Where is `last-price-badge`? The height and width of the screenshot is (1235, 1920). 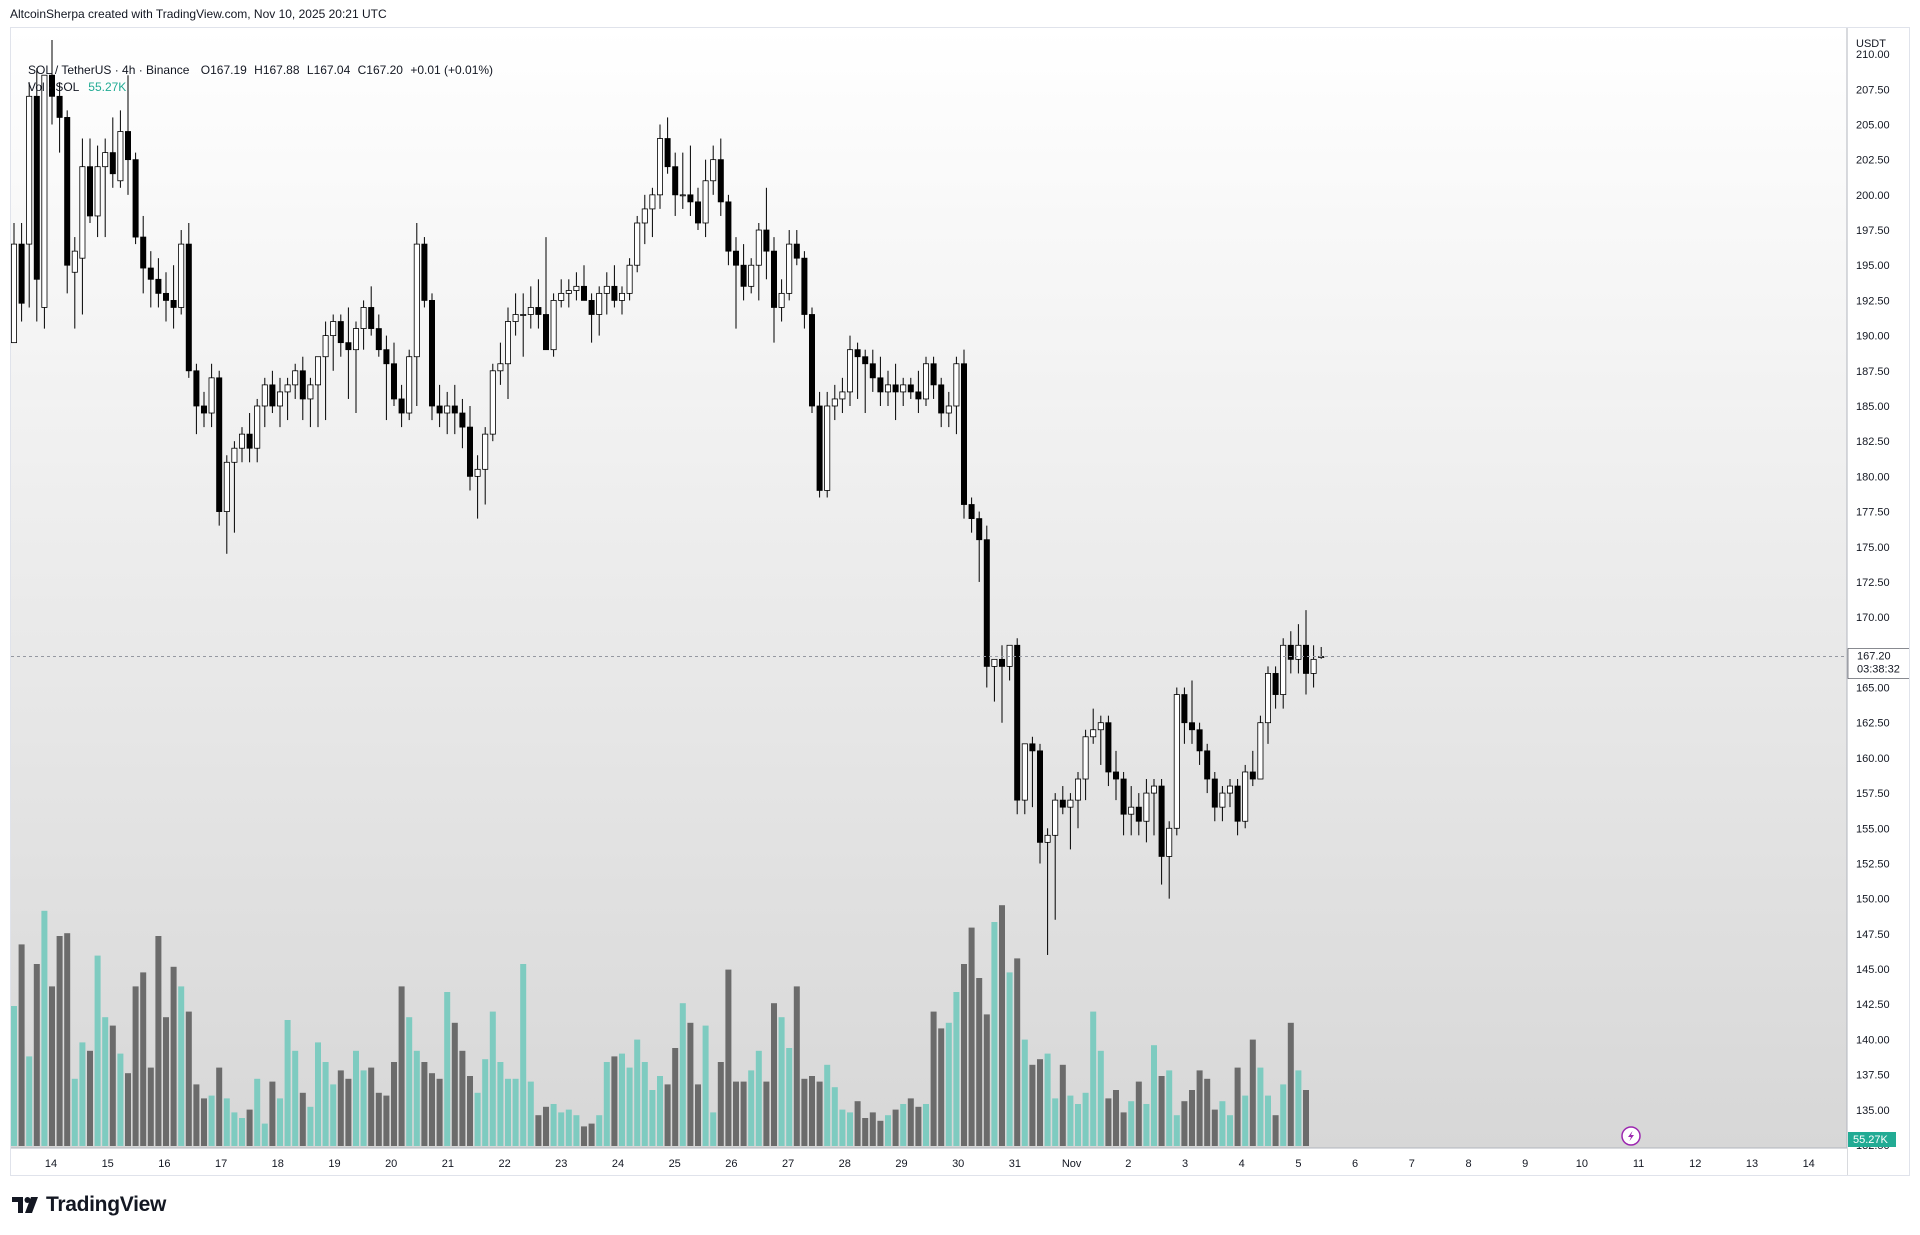
last-price-badge is located at coordinates (1878, 663).